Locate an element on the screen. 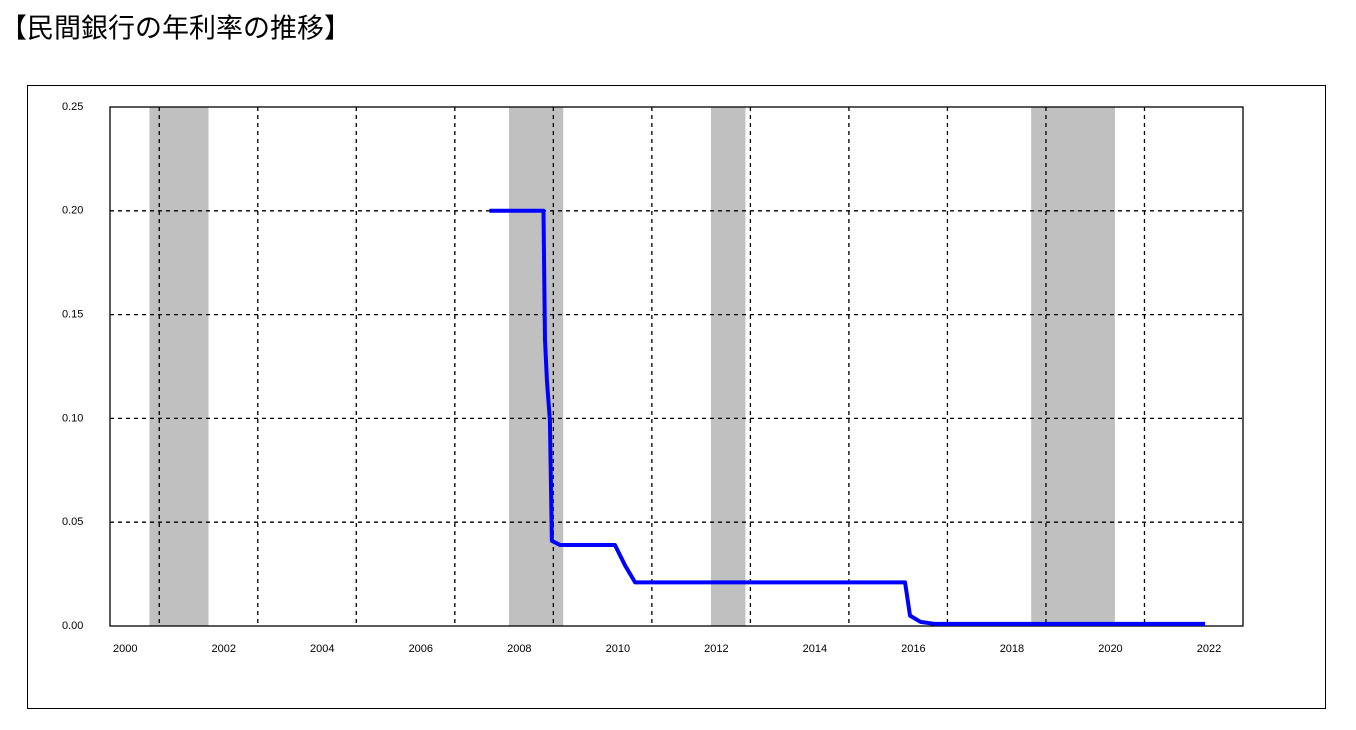 Image resolution: width=1356 pixels, height=730 pixels. y-tick-label: 0.05 is located at coordinates (72, 522).